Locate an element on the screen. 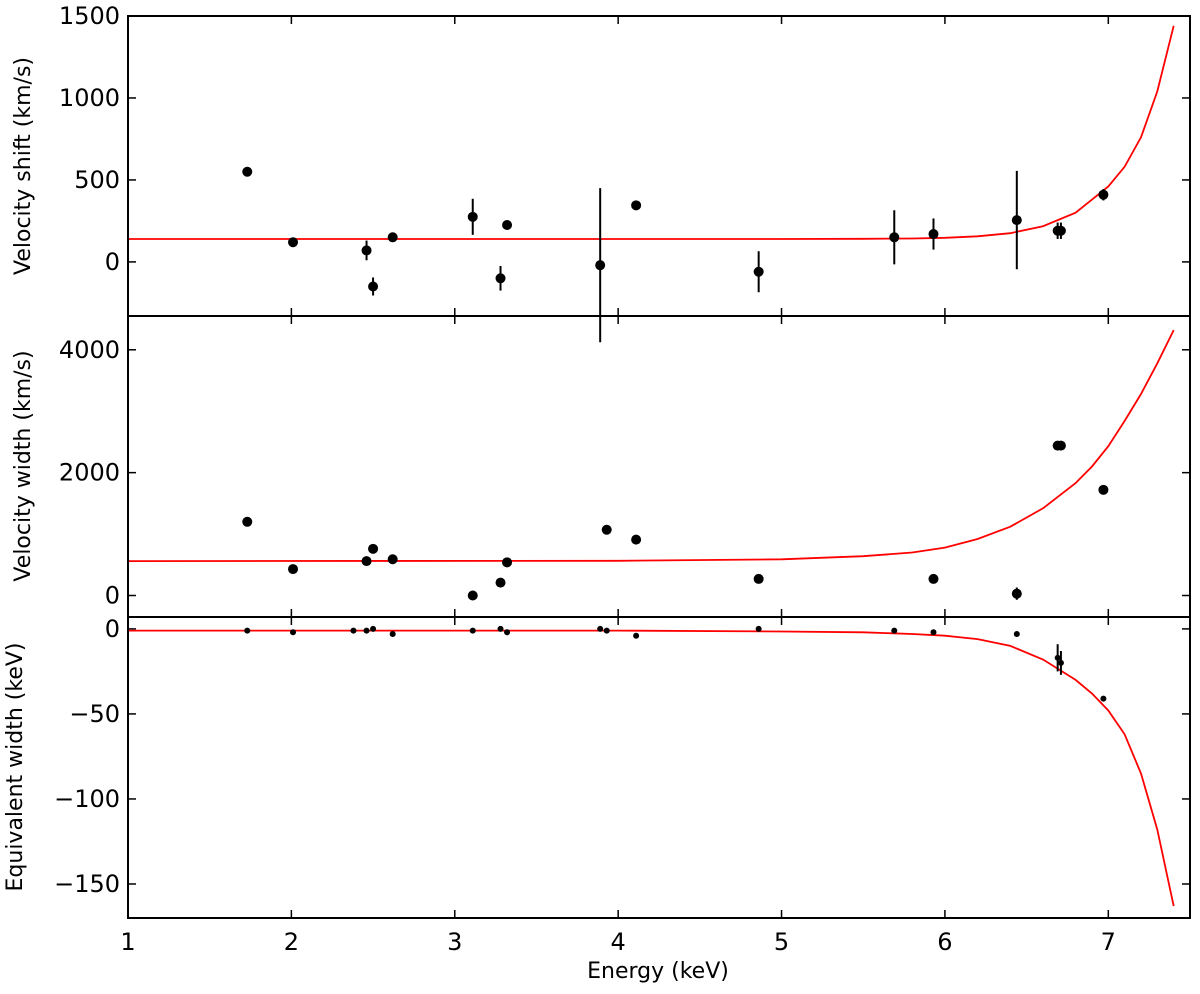 This screenshot has height=994, width=1200. x-axis-label: Energy (keV) is located at coordinates (658, 971).